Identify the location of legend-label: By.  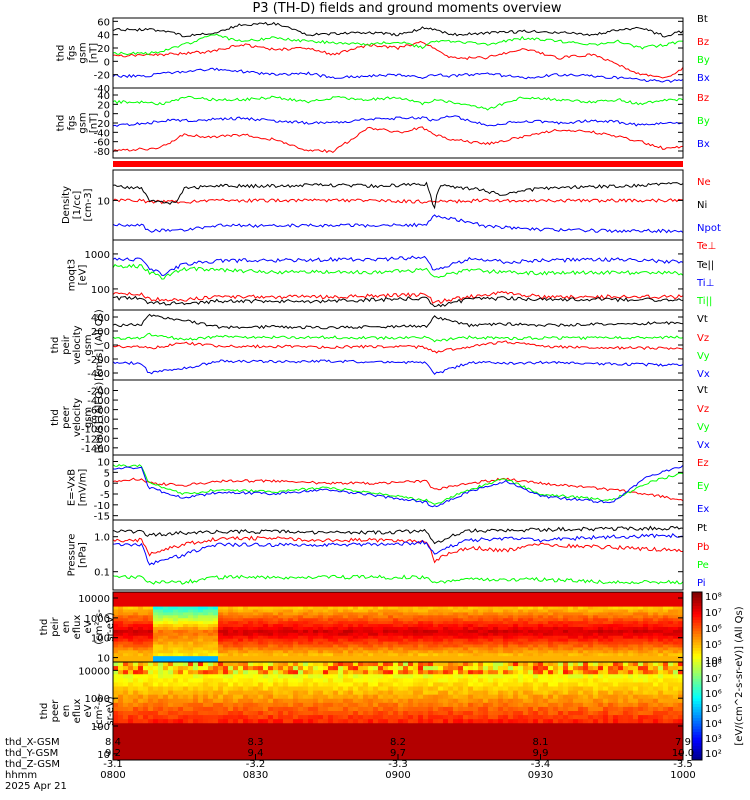
(703, 121).